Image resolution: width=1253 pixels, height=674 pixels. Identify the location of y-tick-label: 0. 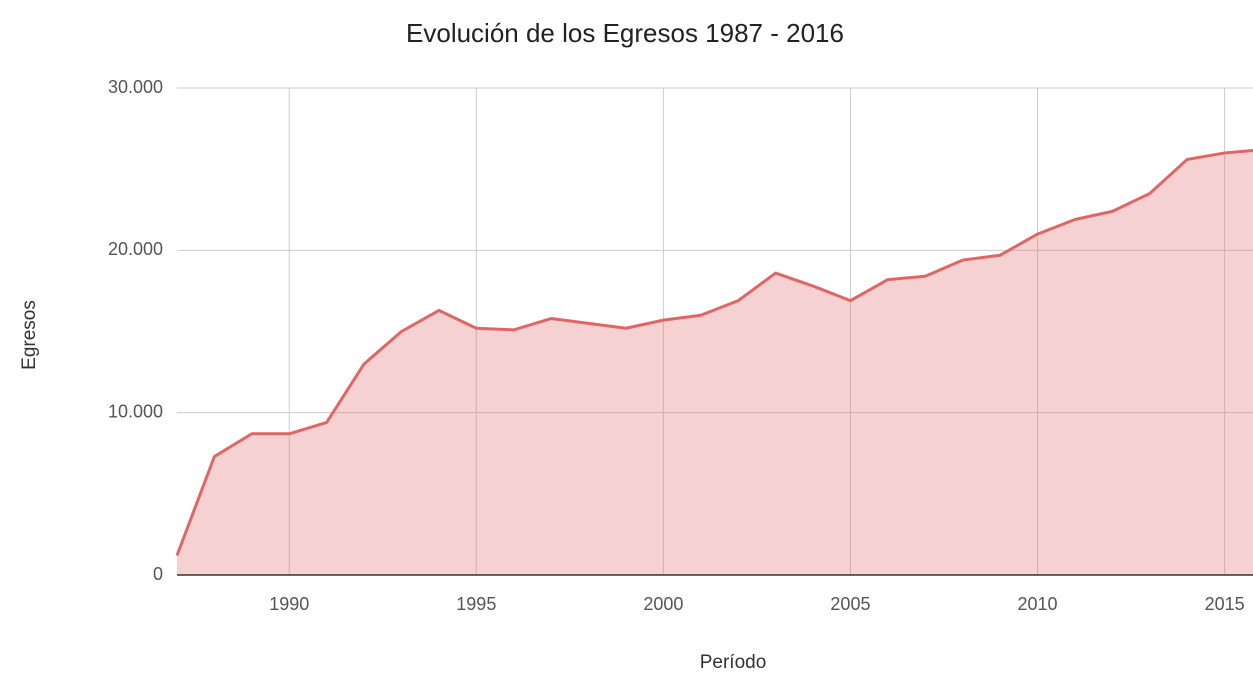
(158, 574).